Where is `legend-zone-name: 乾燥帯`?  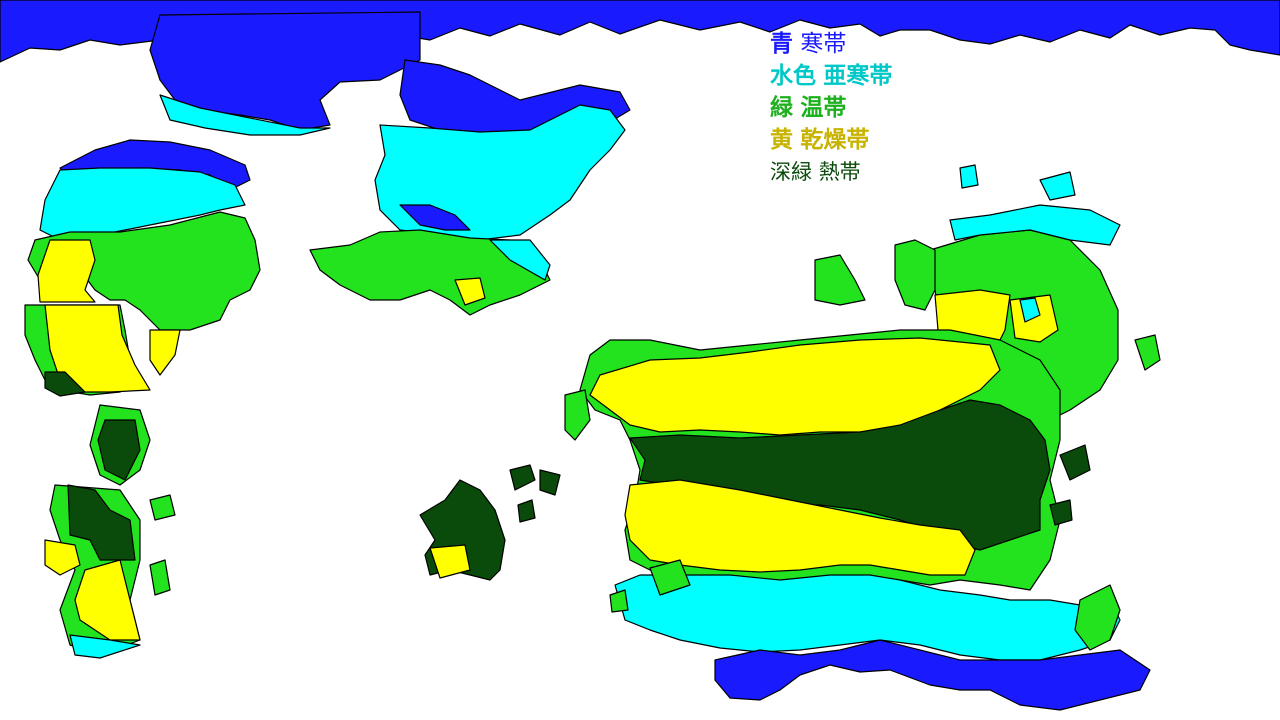
legend-zone-name: 乾燥帯 is located at coordinates (835, 140).